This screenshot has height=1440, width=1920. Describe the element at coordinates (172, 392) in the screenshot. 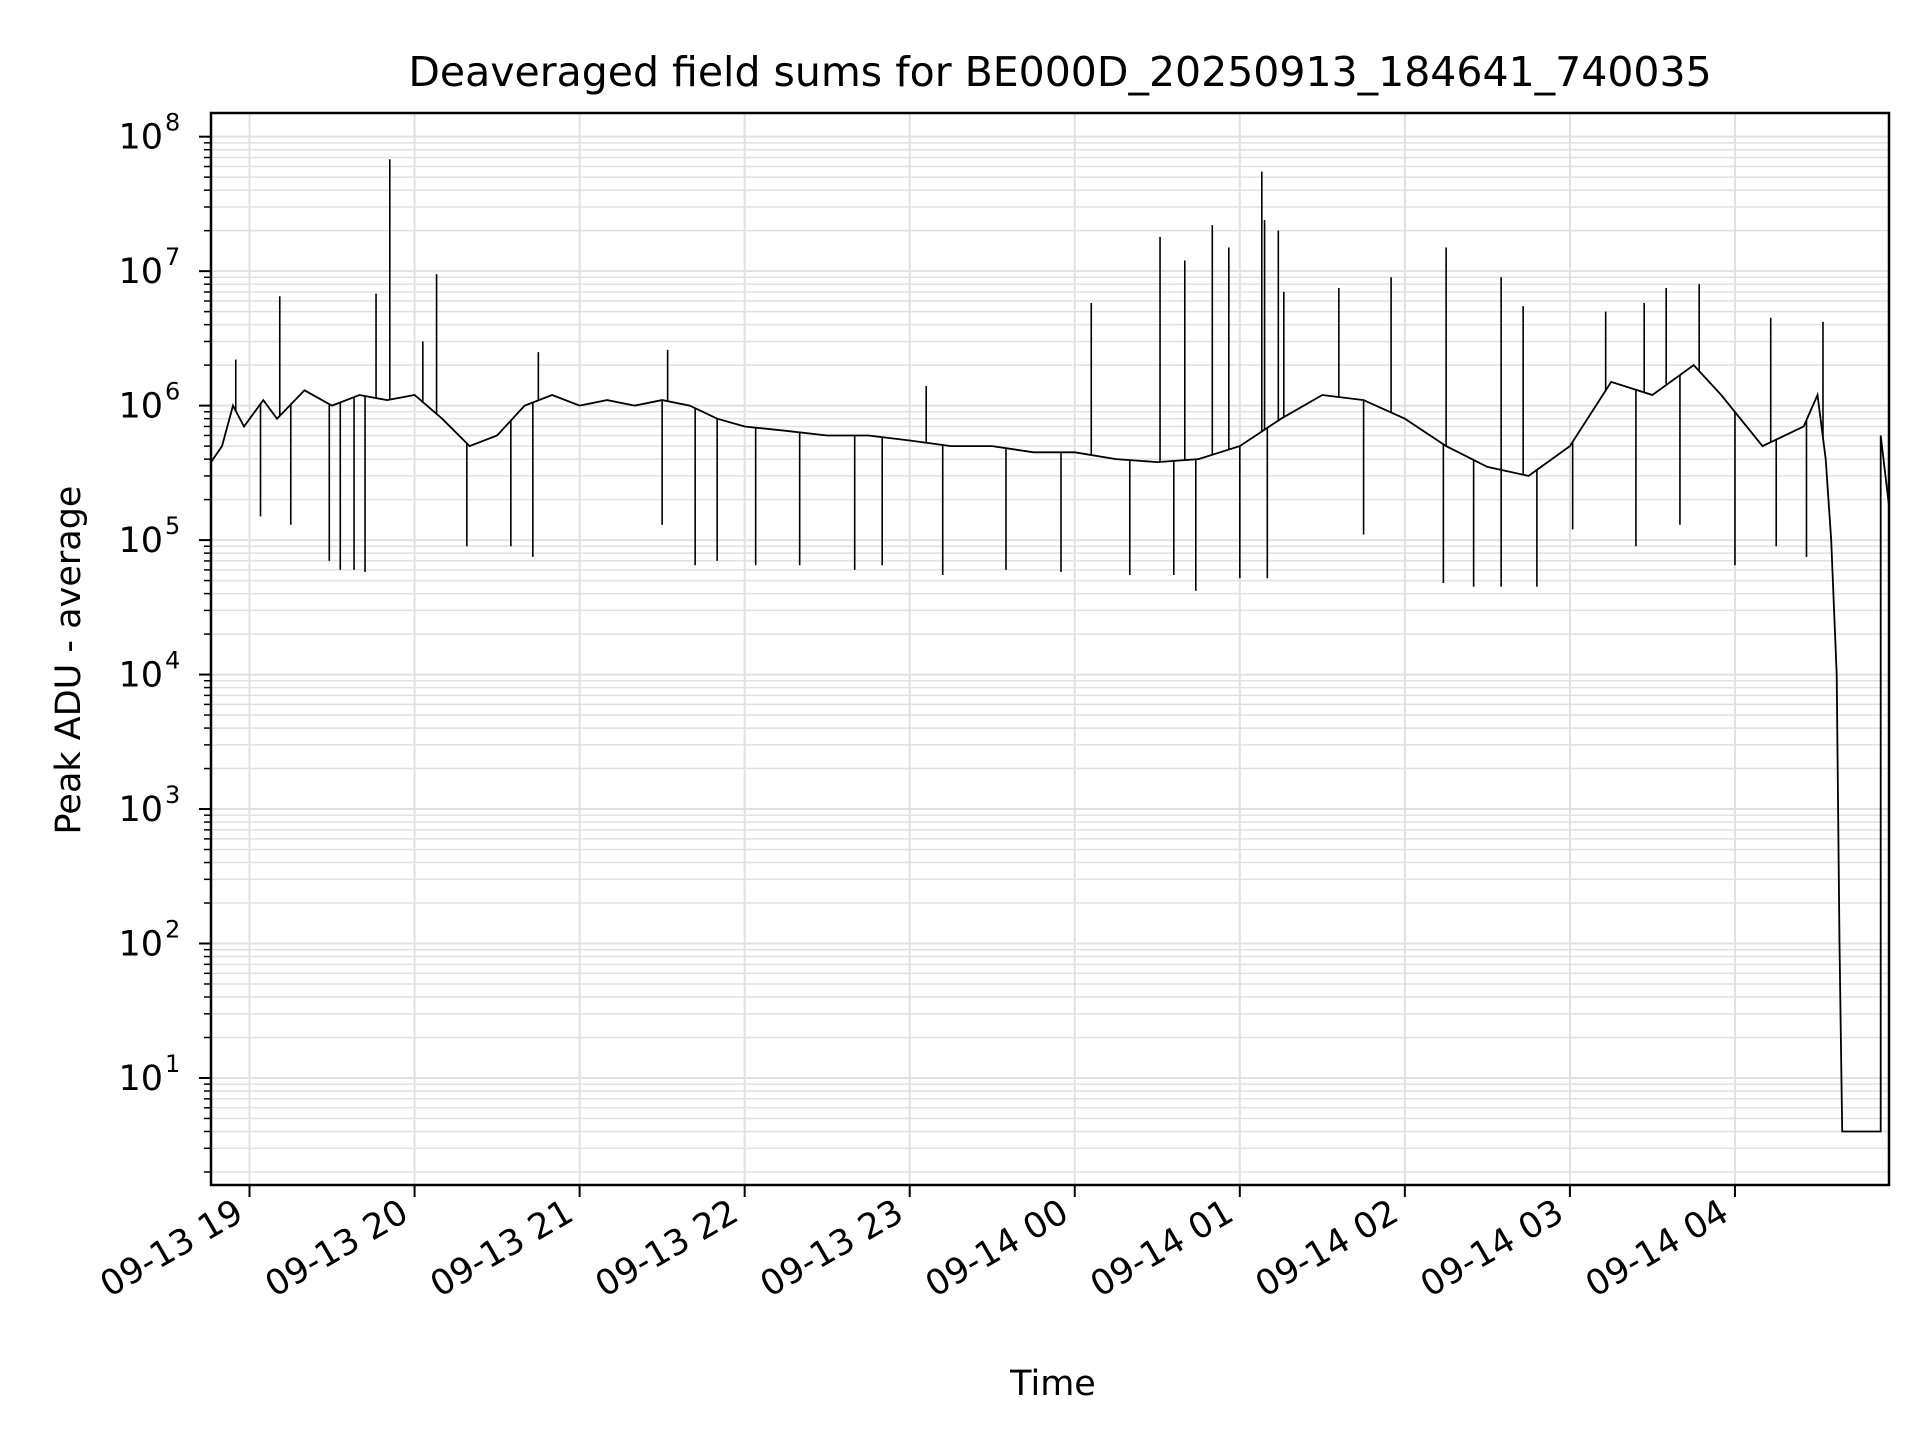

I see `y-tick-exponent: 6` at that location.